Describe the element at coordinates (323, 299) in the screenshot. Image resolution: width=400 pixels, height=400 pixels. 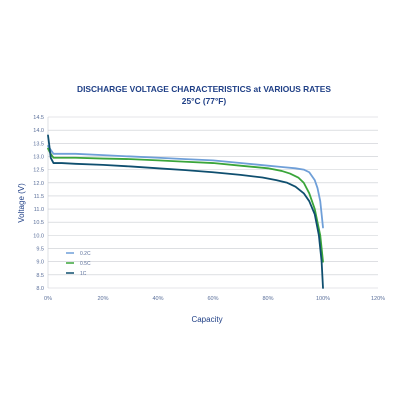
I see `x-tick-label: 100%` at that location.